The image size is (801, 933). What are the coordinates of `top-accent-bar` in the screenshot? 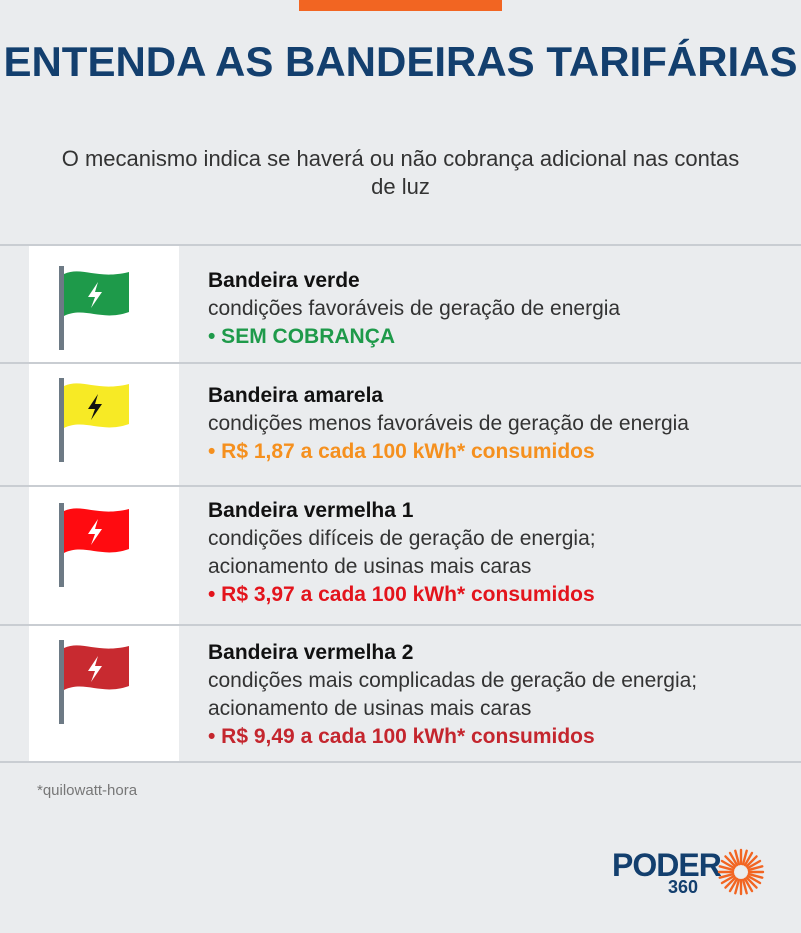 It's located at (400, 5).